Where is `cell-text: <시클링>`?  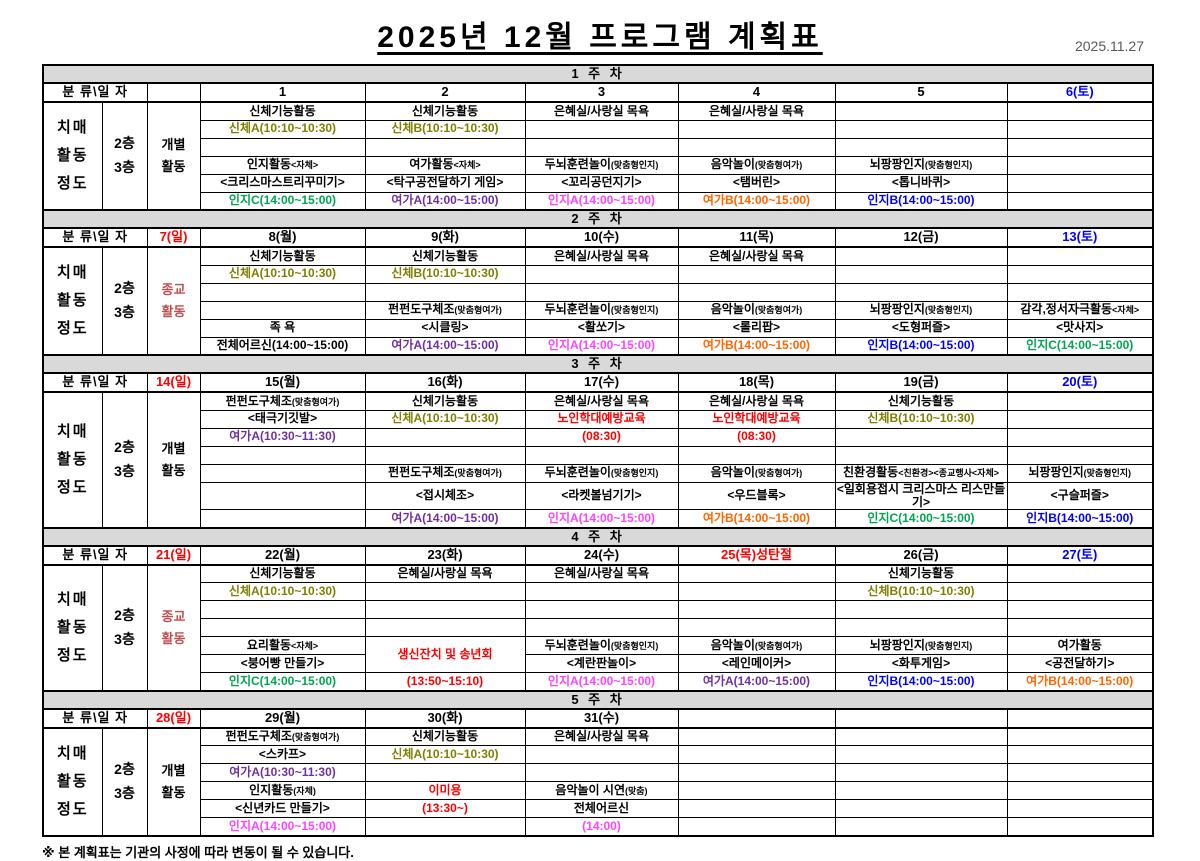 cell-text: <시클링> is located at coordinates (445, 327).